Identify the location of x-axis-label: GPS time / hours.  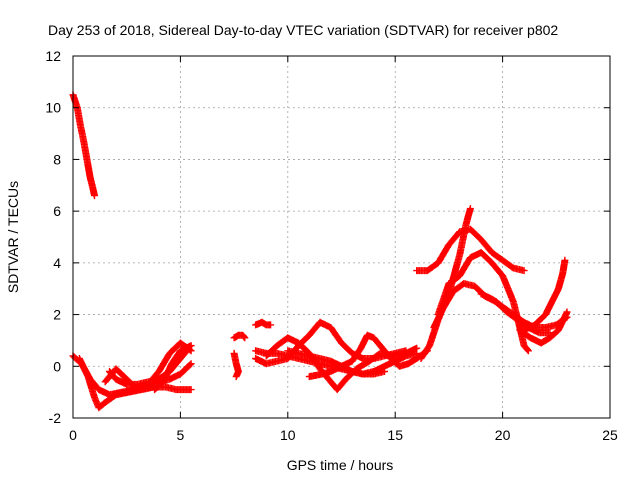
(340, 465).